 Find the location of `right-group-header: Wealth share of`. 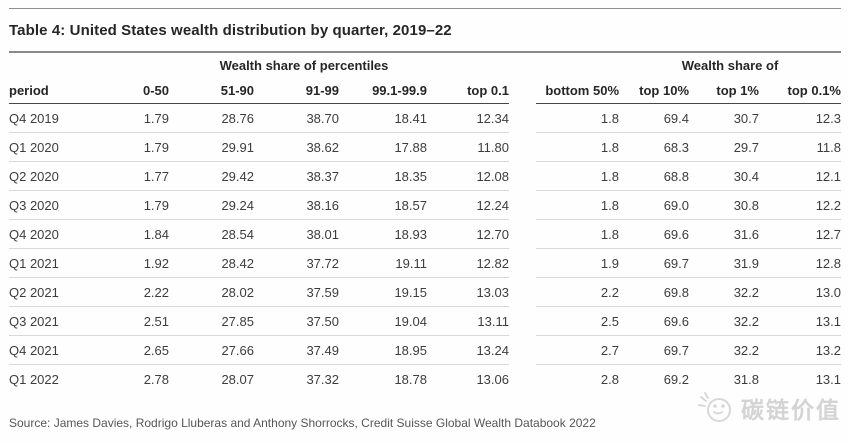

right-group-header: Wealth share of is located at coordinates (730, 65).